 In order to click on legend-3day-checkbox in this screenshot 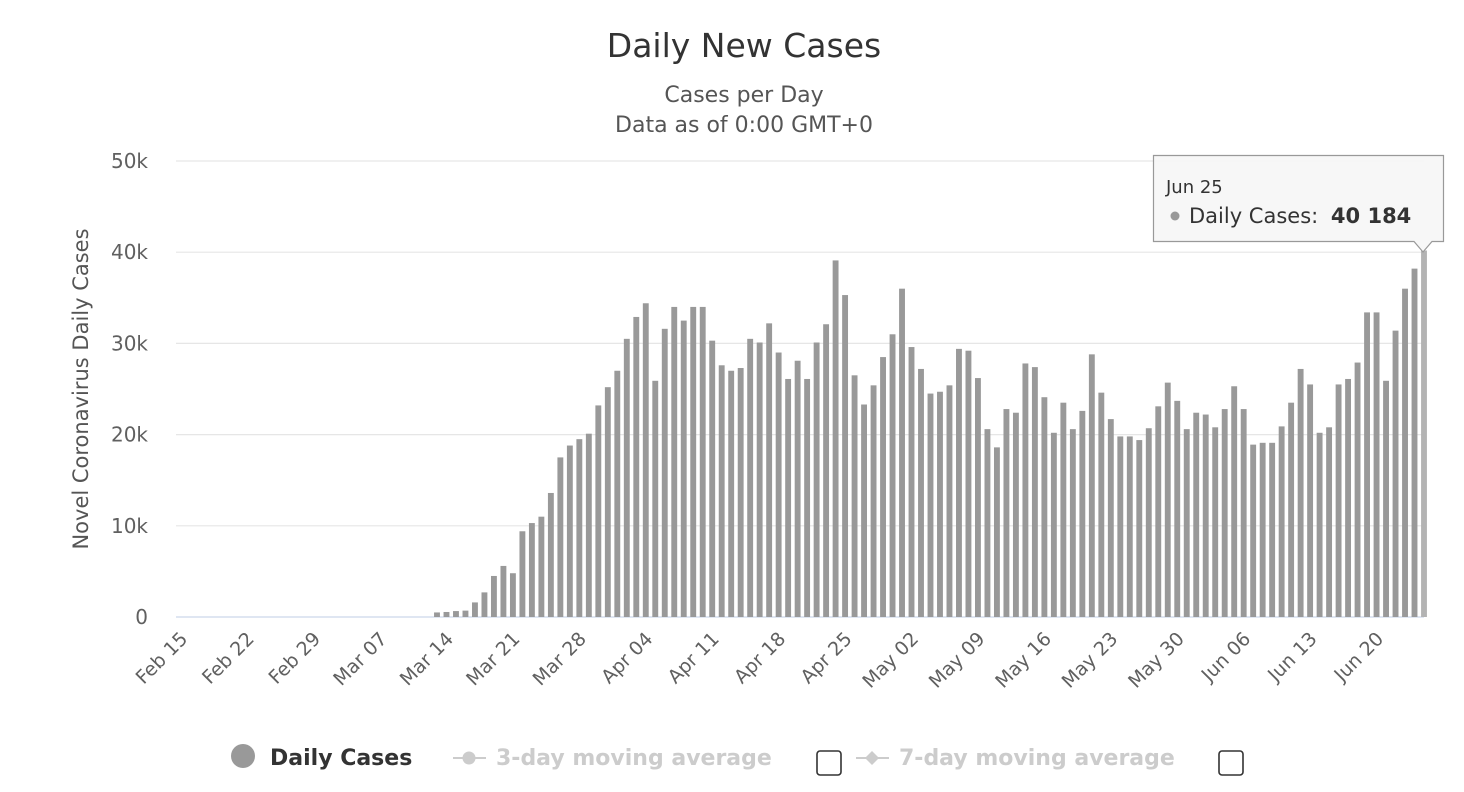, I will do `click(829, 763)`.